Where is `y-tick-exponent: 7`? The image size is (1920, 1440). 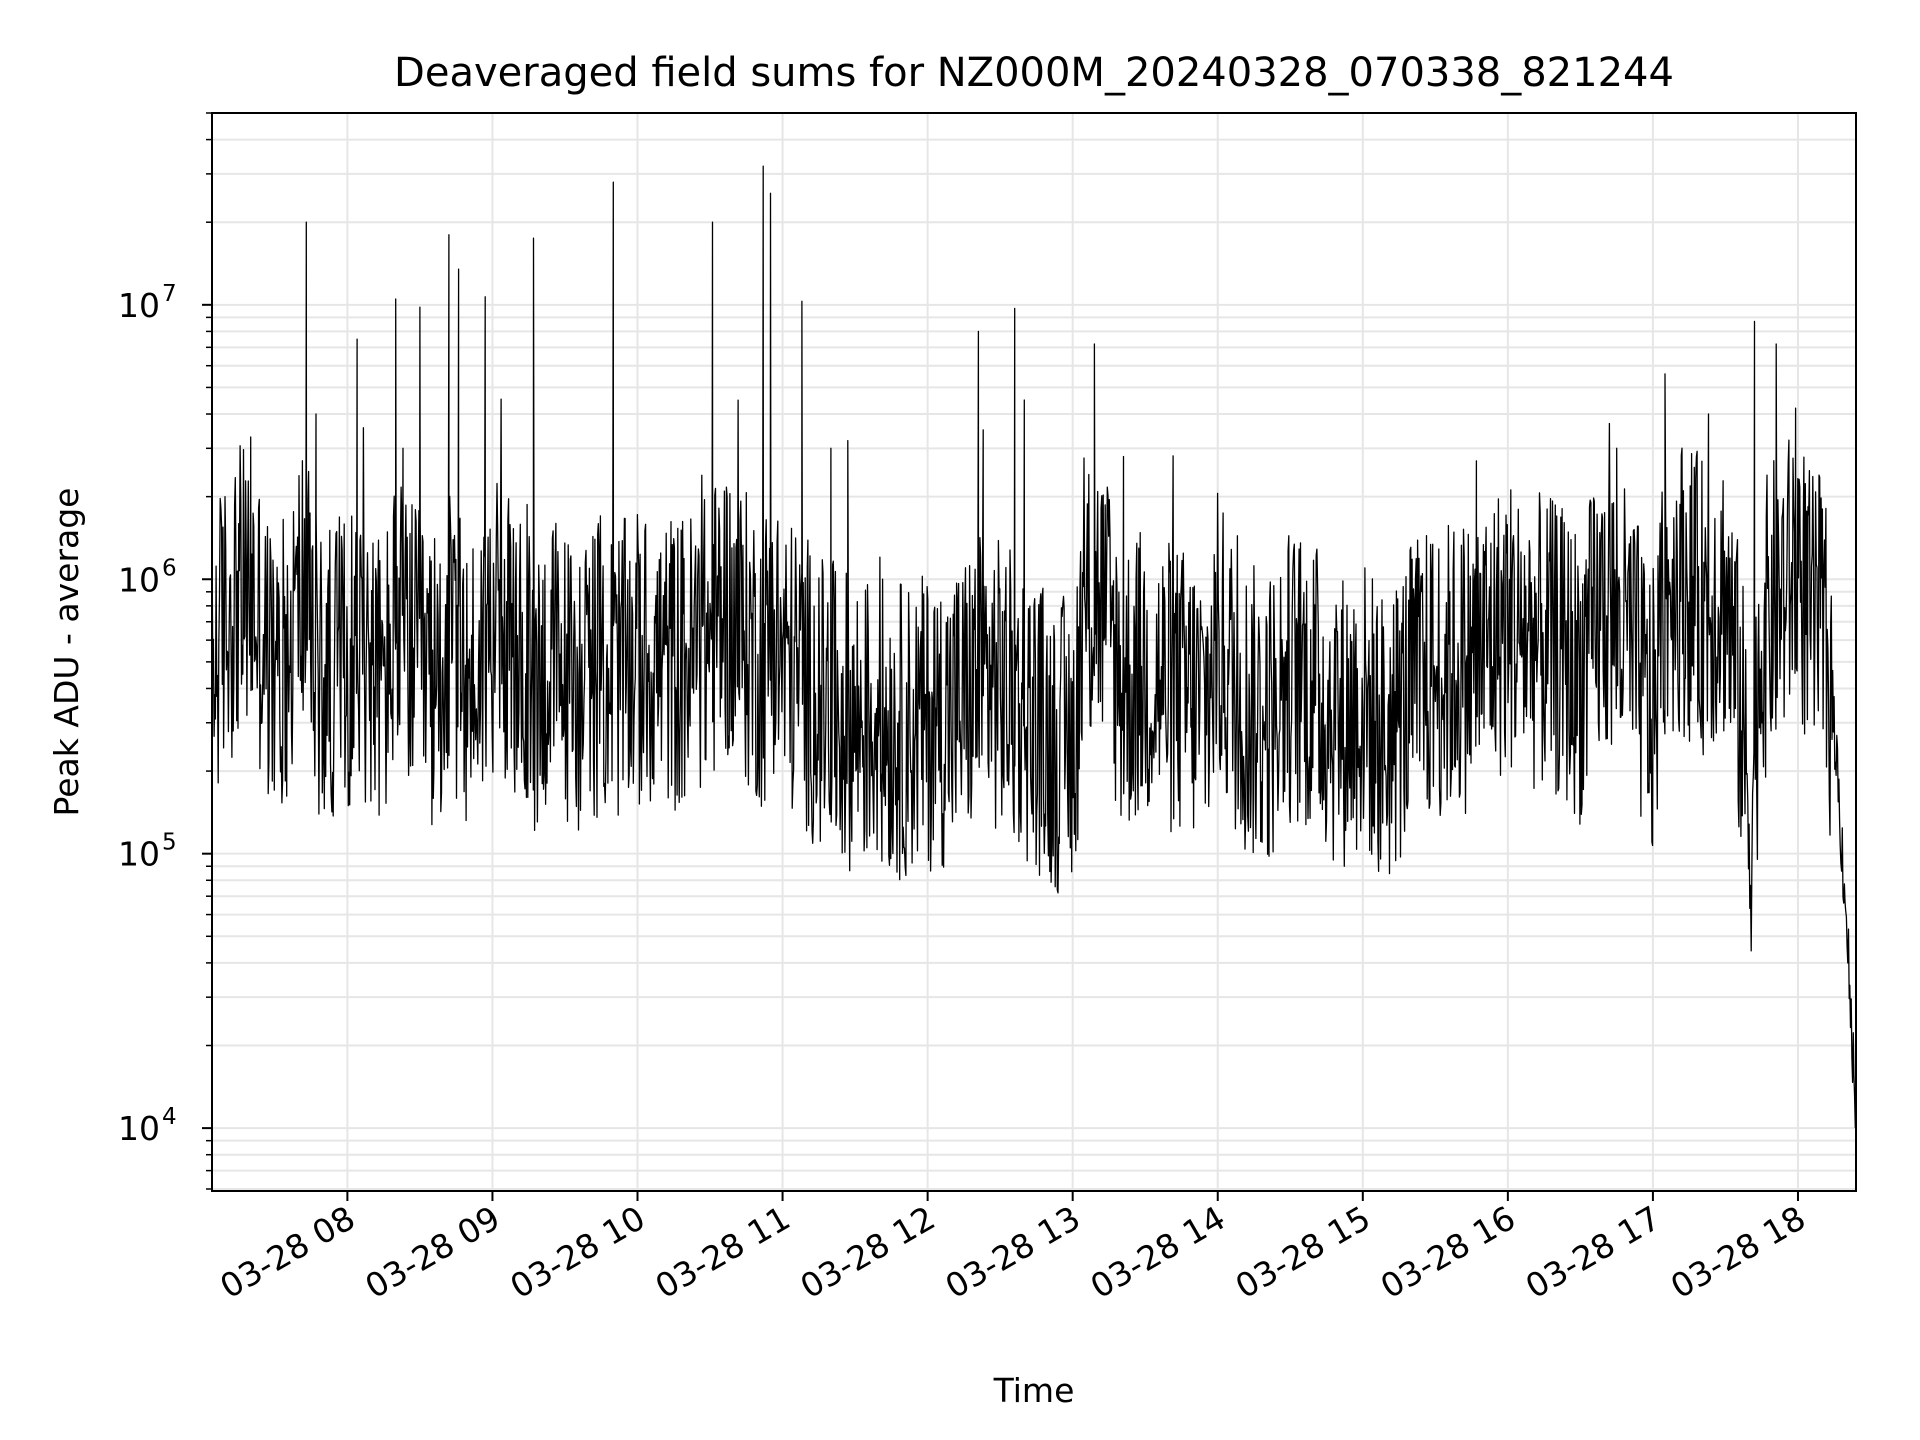 y-tick-exponent: 7 is located at coordinates (169, 294).